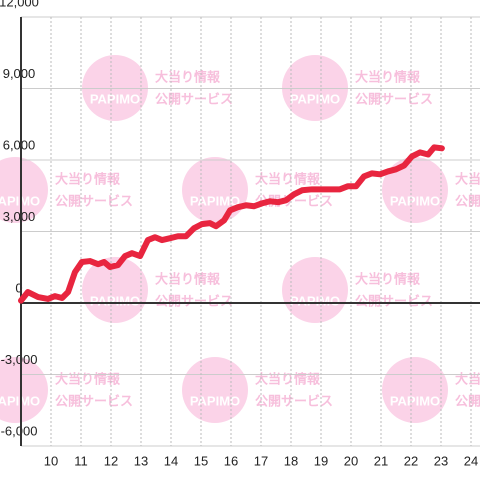 The height and width of the screenshot is (485, 480). I want to click on x-tick-label: 13, so click(141, 460).